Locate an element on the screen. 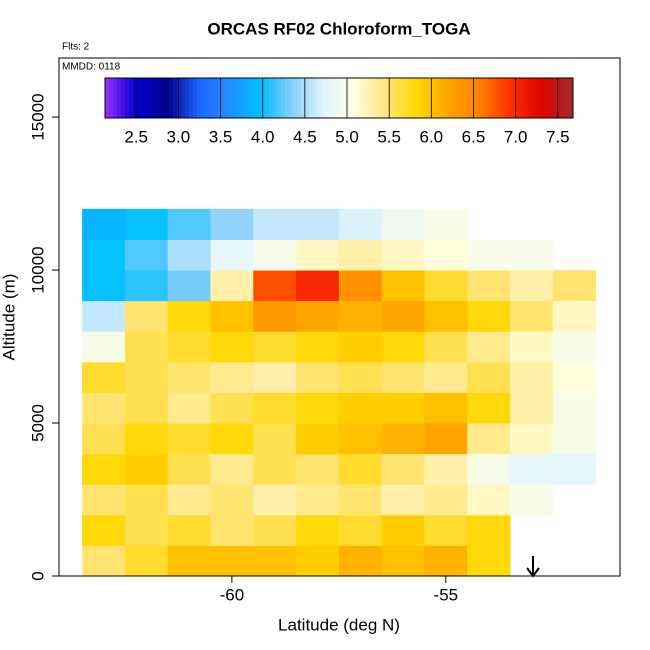 This screenshot has height=650, width=650. annotation: MMDD: 0118 is located at coordinates (91, 67).